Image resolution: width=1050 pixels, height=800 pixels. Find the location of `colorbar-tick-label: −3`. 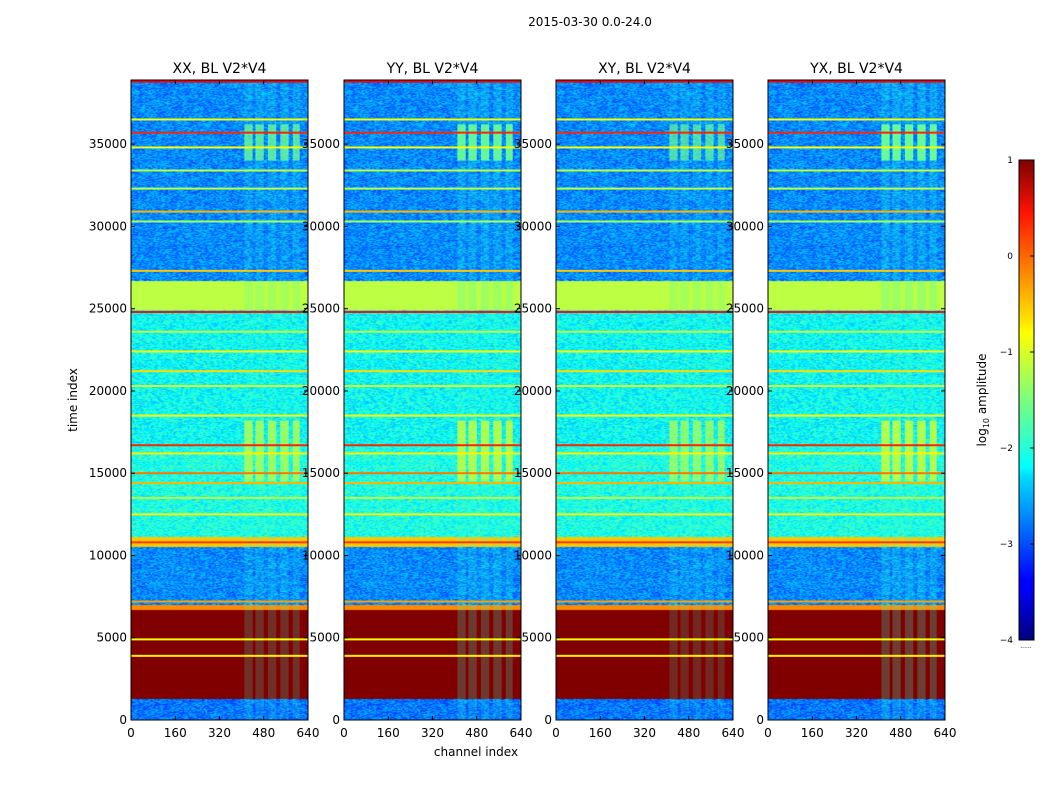

colorbar-tick-label: −3 is located at coordinates (1006, 545).